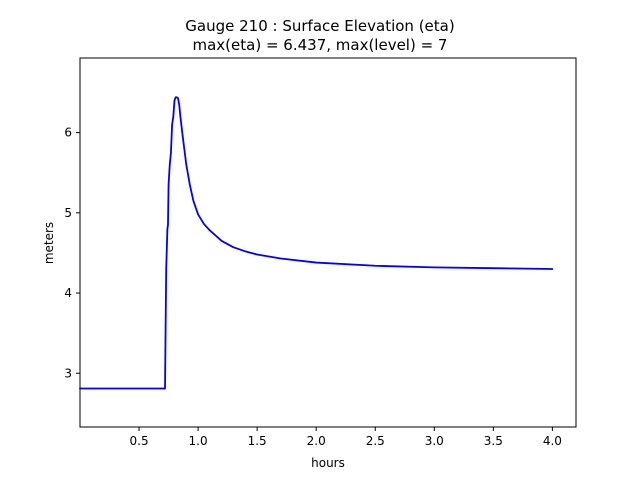 This screenshot has height=480, width=640. What do you see at coordinates (68, 373) in the screenshot?
I see `y-tick-label: 3` at bounding box center [68, 373].